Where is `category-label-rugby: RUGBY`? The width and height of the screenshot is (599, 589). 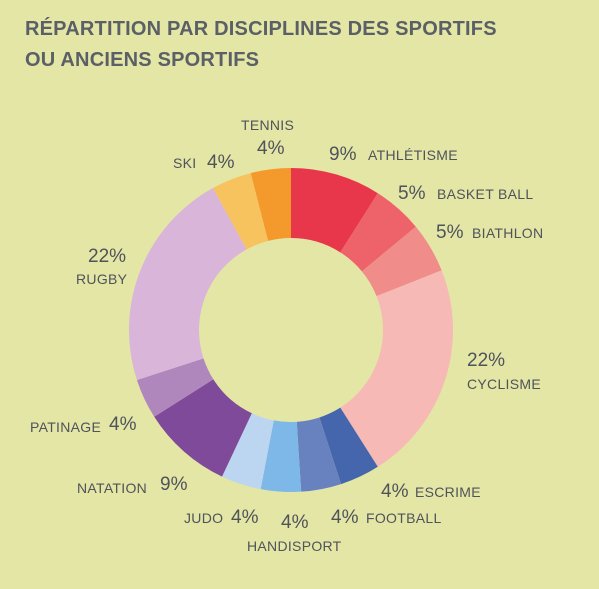 category-label-rugby: RUGBY is located at coordinates (102, 279).